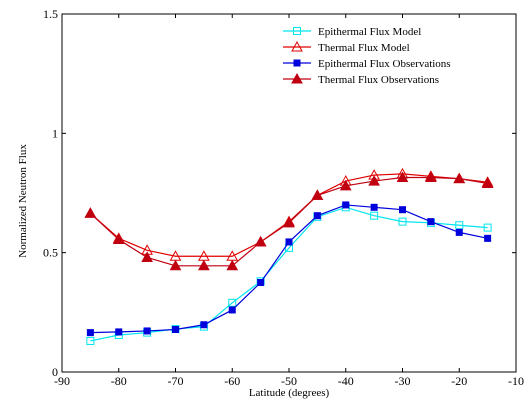  What do you see at coordinates (289, 381) in the screenshot?
I see `x-tick-label: -50` at bounding box center [289, 381].